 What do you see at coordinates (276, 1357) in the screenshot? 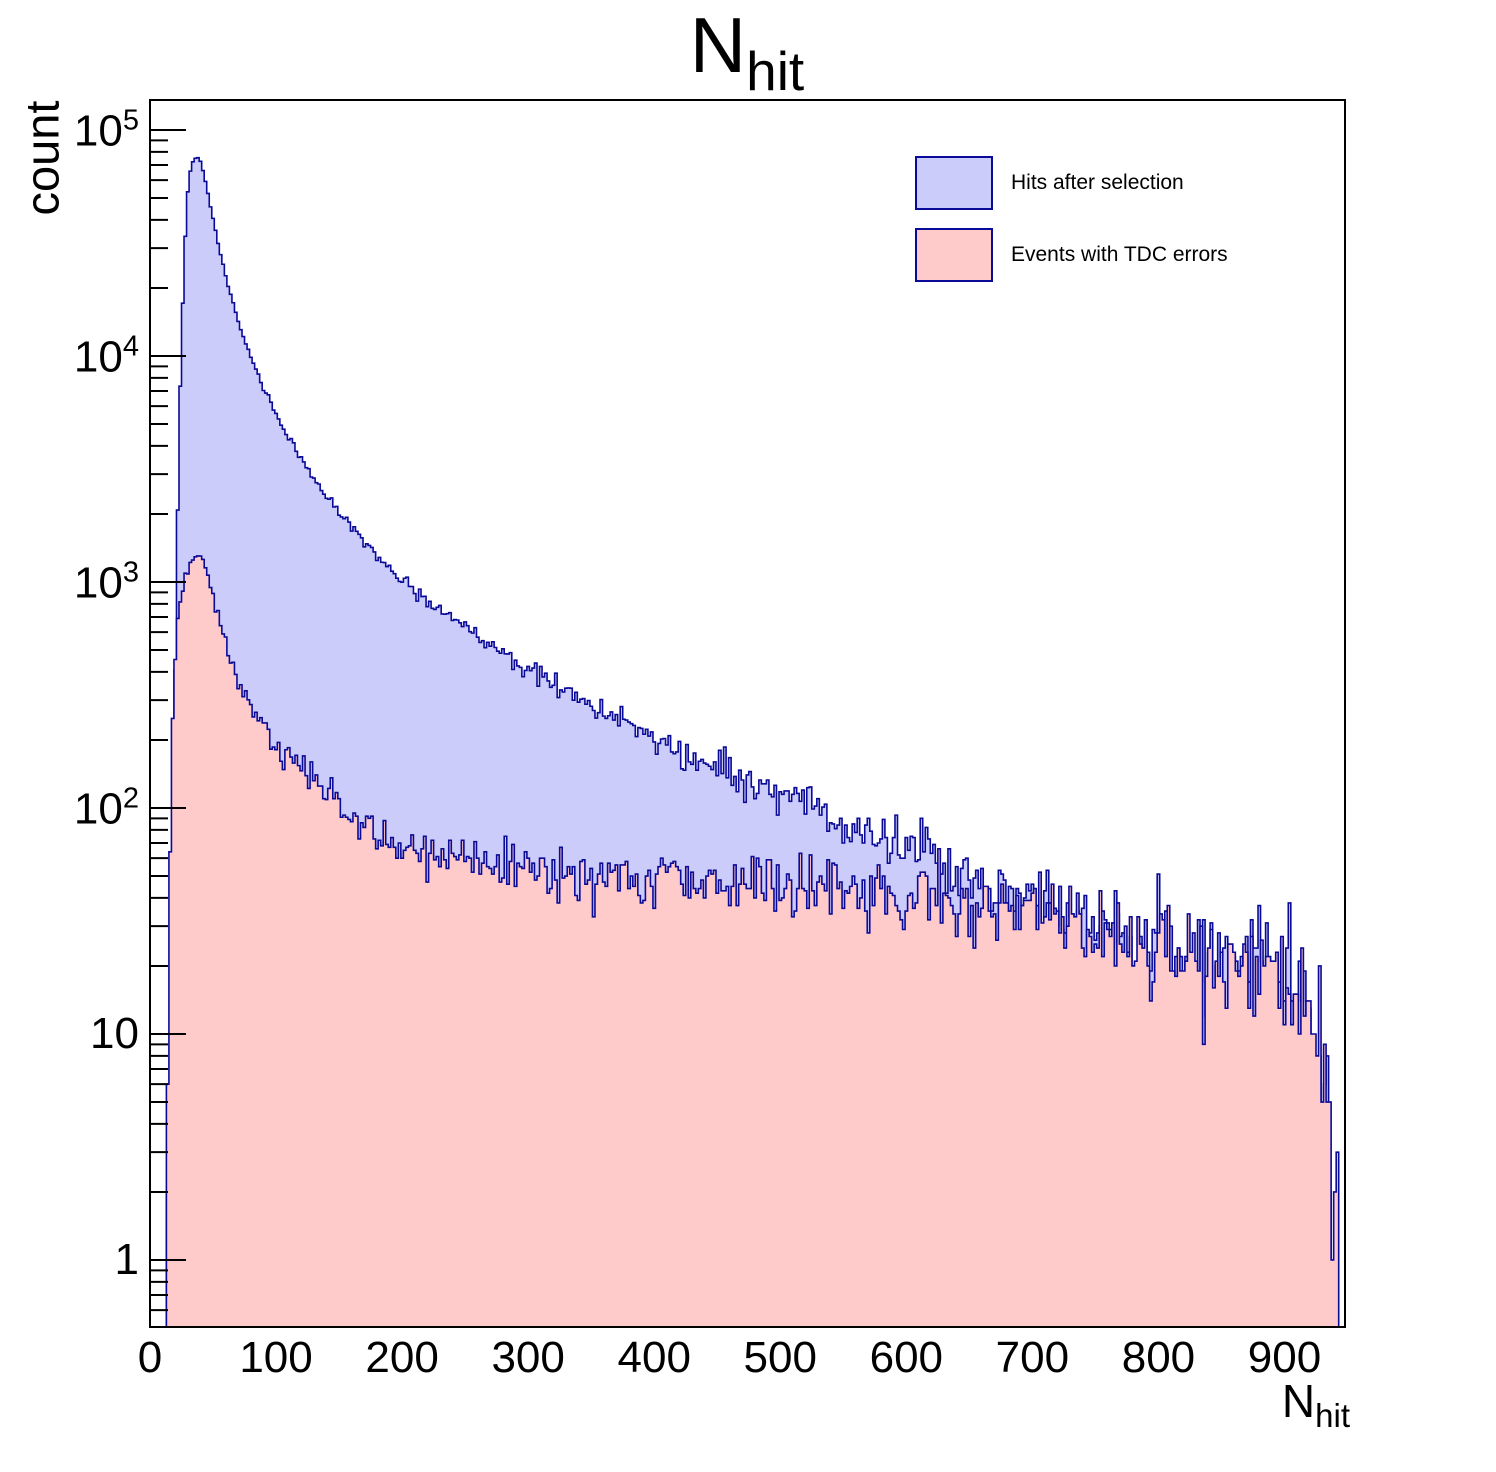
I see `x-tick-label: 100` at bounding box center [276, 1357].